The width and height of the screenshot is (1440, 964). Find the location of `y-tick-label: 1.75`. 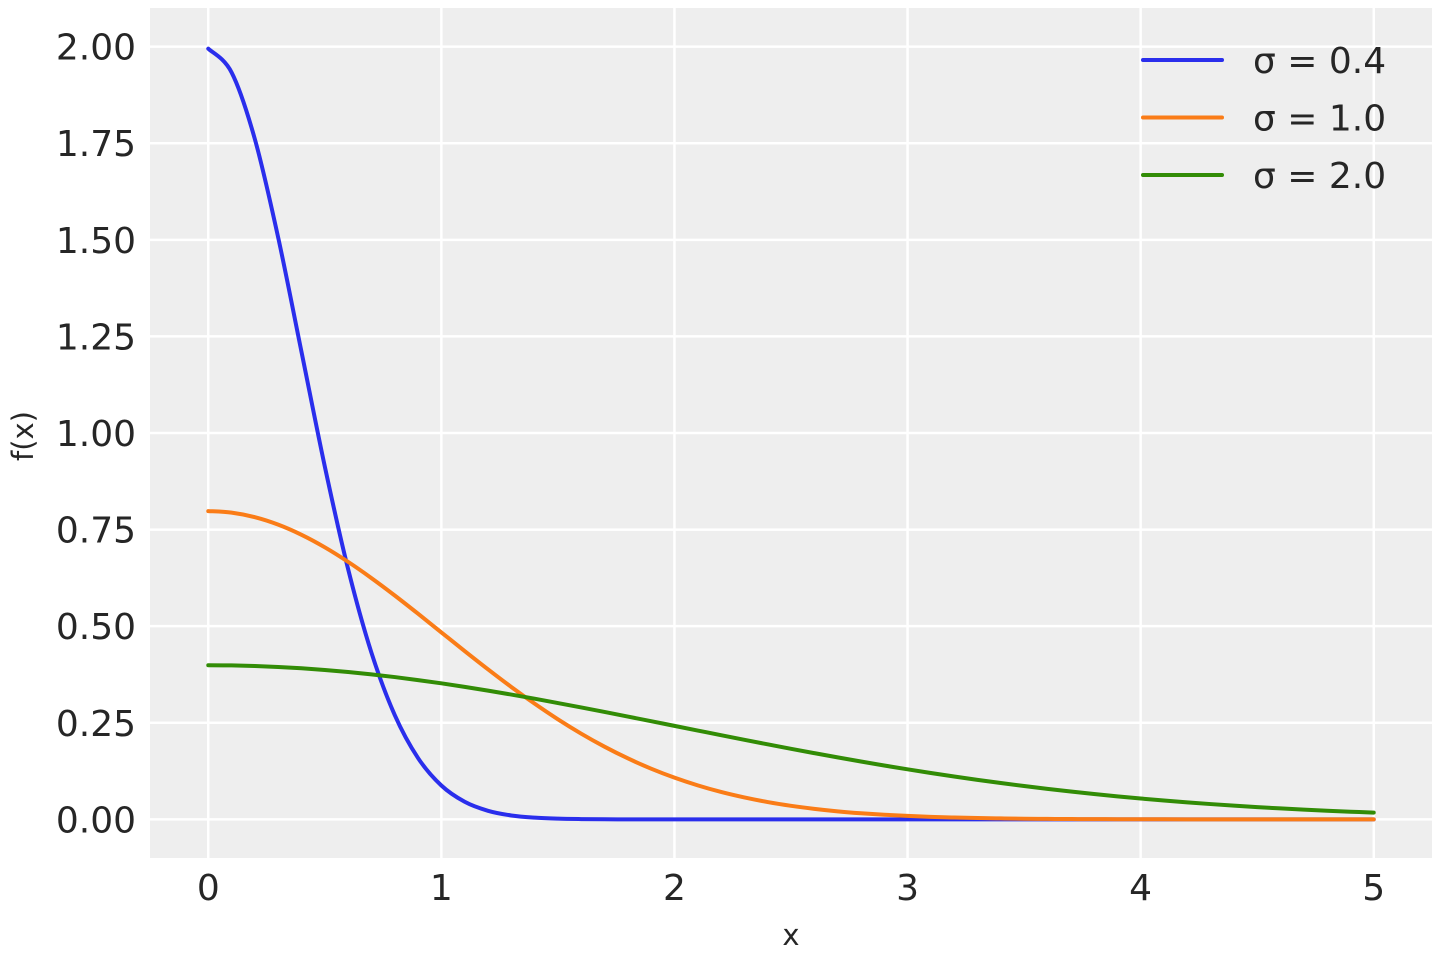

y-tick-label: 1.75 is located at coordinates (96, 144).